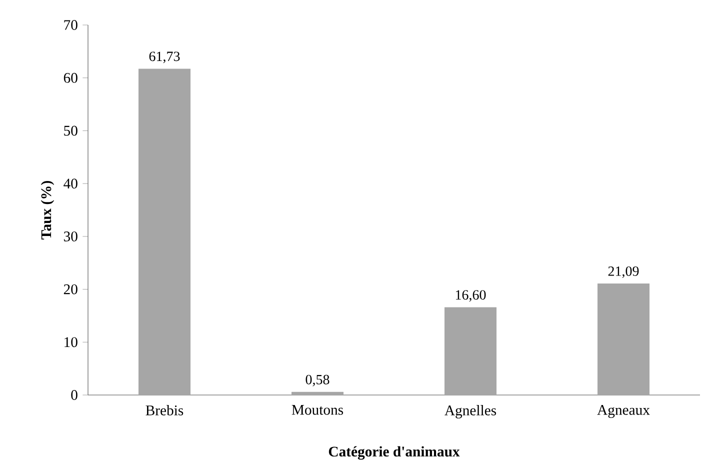  Describe the element at coordinates (71, 77) in the screenshot. I see `y-tick-label: 60` at that location.